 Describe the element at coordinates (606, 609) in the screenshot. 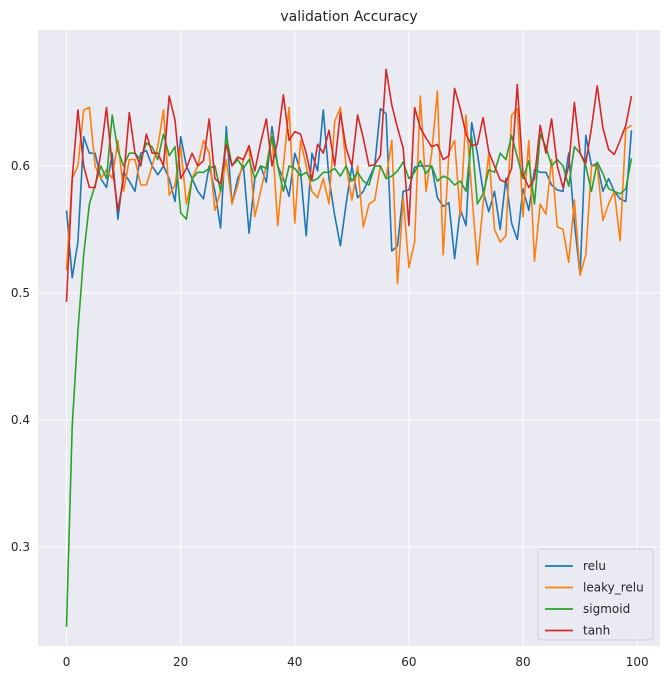

I see `legend-label: sigmoid` at that location.